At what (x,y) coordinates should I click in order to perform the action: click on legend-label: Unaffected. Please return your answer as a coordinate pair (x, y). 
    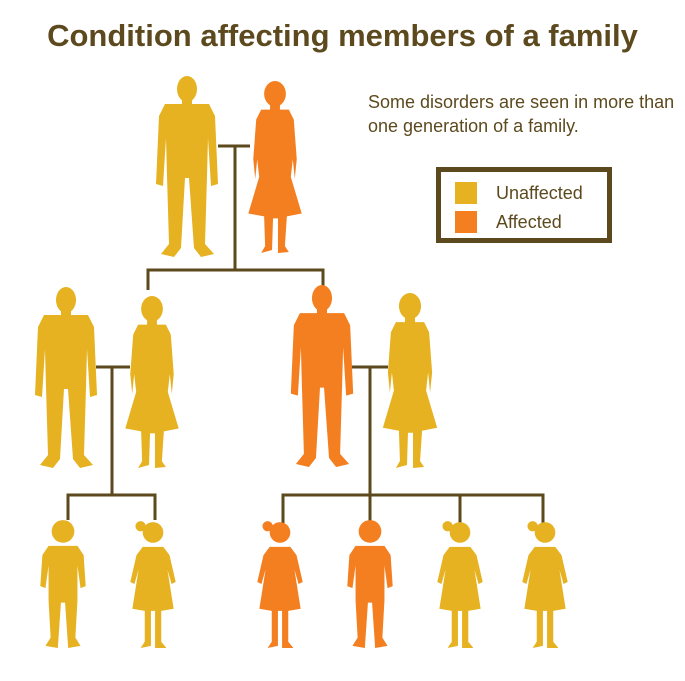
    Looking at the image, I should click on (539, 192).